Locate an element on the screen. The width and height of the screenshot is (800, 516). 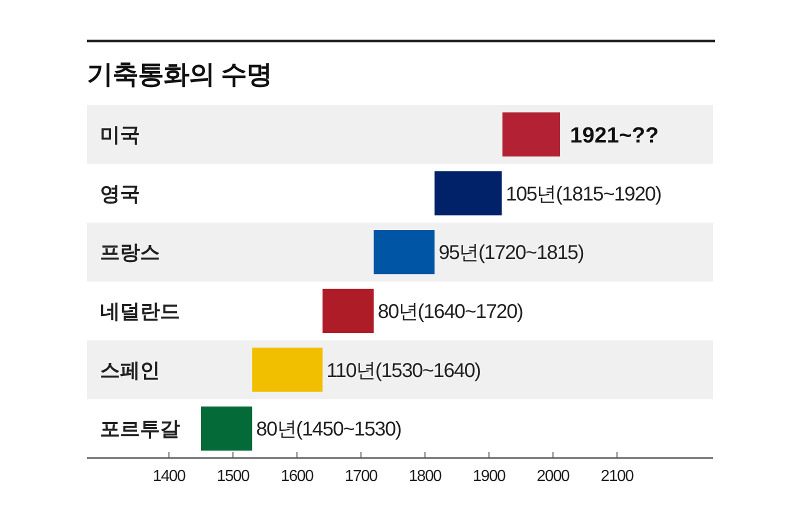
data-label: 110년(1530~1640) is located at coordinates (403, 371).